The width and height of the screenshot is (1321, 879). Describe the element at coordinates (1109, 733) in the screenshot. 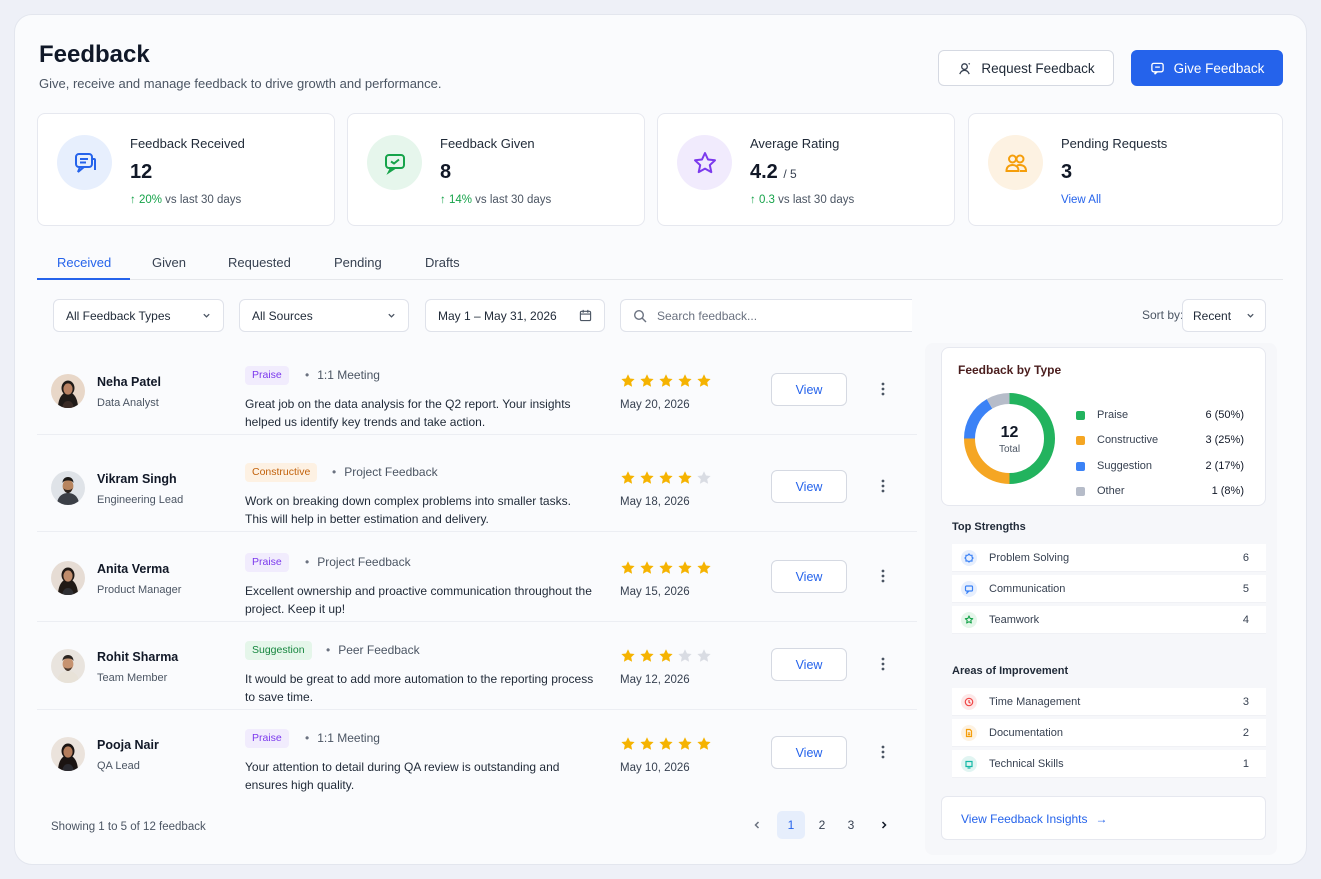

I see `improvement-item: Documentation 2` at that location.